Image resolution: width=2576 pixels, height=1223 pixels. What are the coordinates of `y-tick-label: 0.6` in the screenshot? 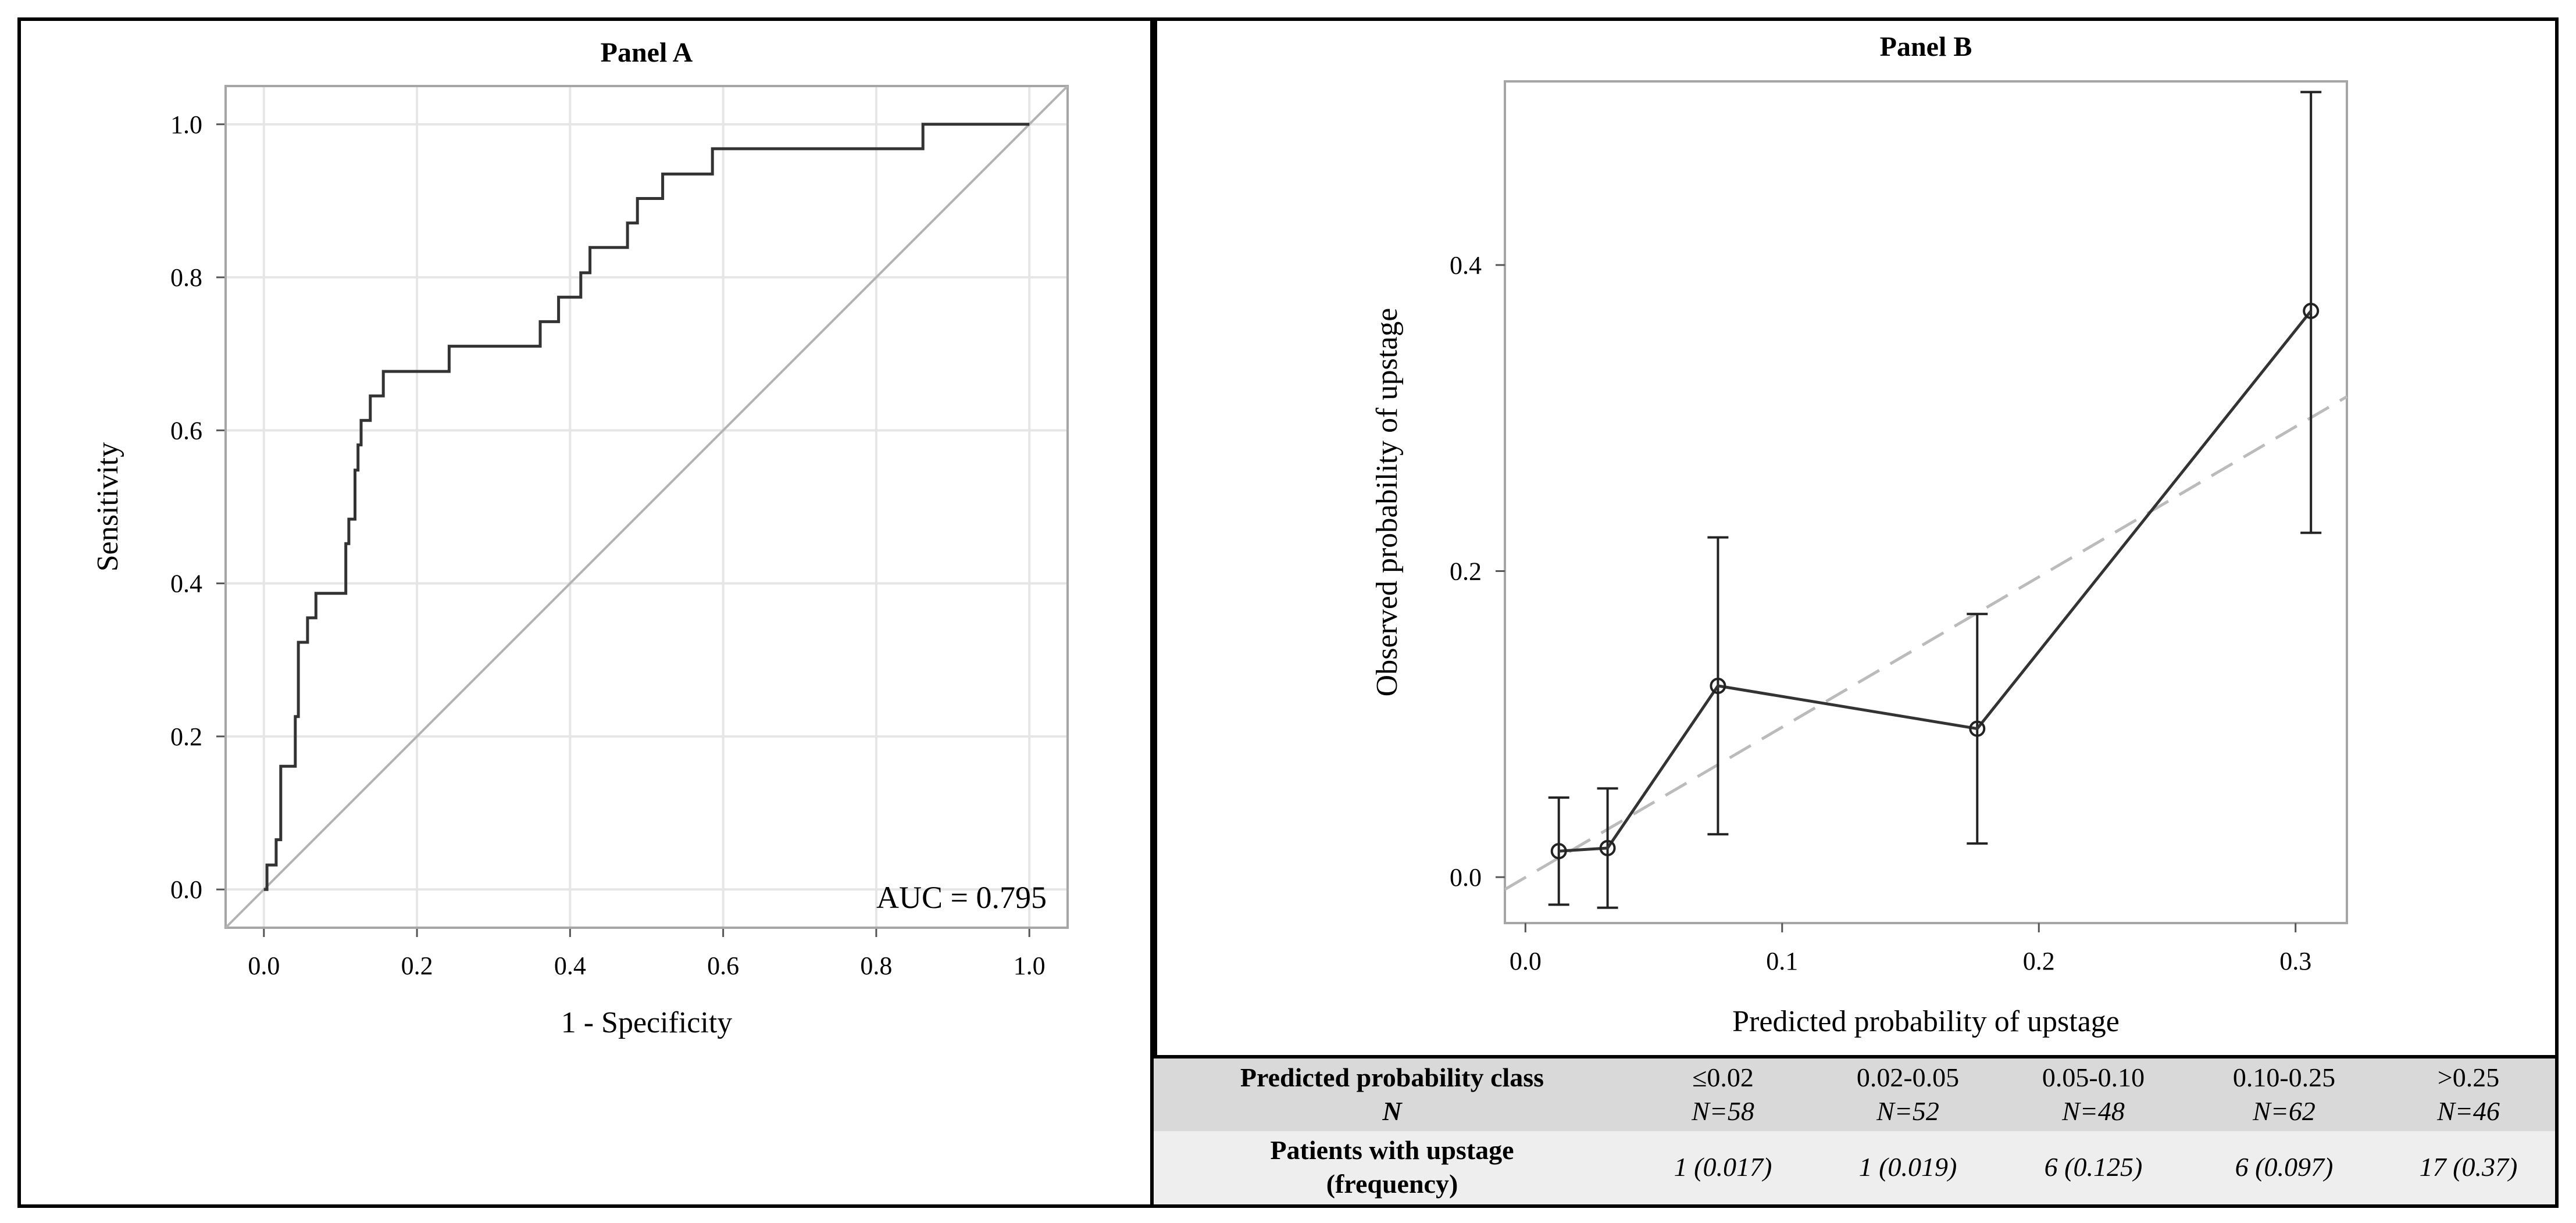 It's located at (186, 430).